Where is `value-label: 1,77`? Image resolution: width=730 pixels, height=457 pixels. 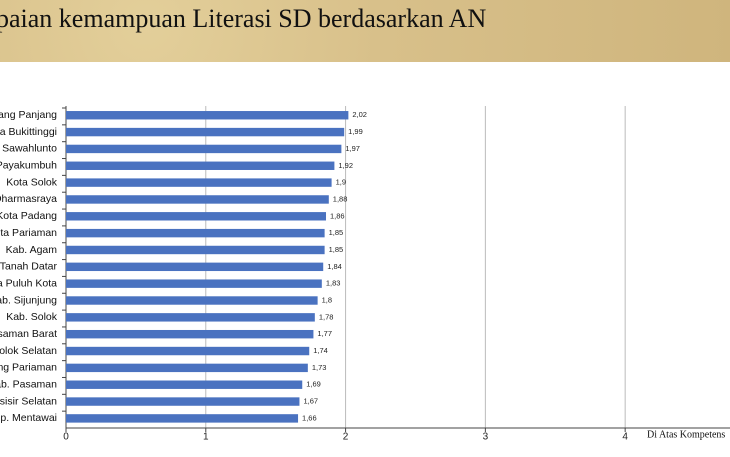
value-label: 1,77 is located at coordinates (324, 333).